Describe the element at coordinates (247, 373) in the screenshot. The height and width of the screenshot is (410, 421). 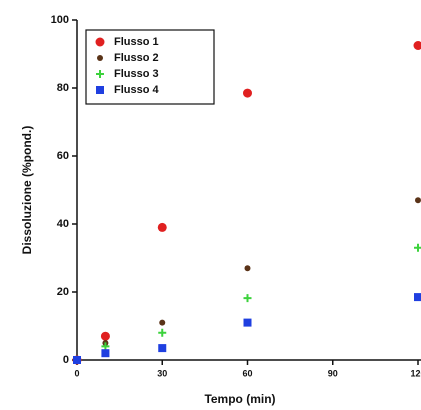
I see `x-tick-label: 60` at that location.